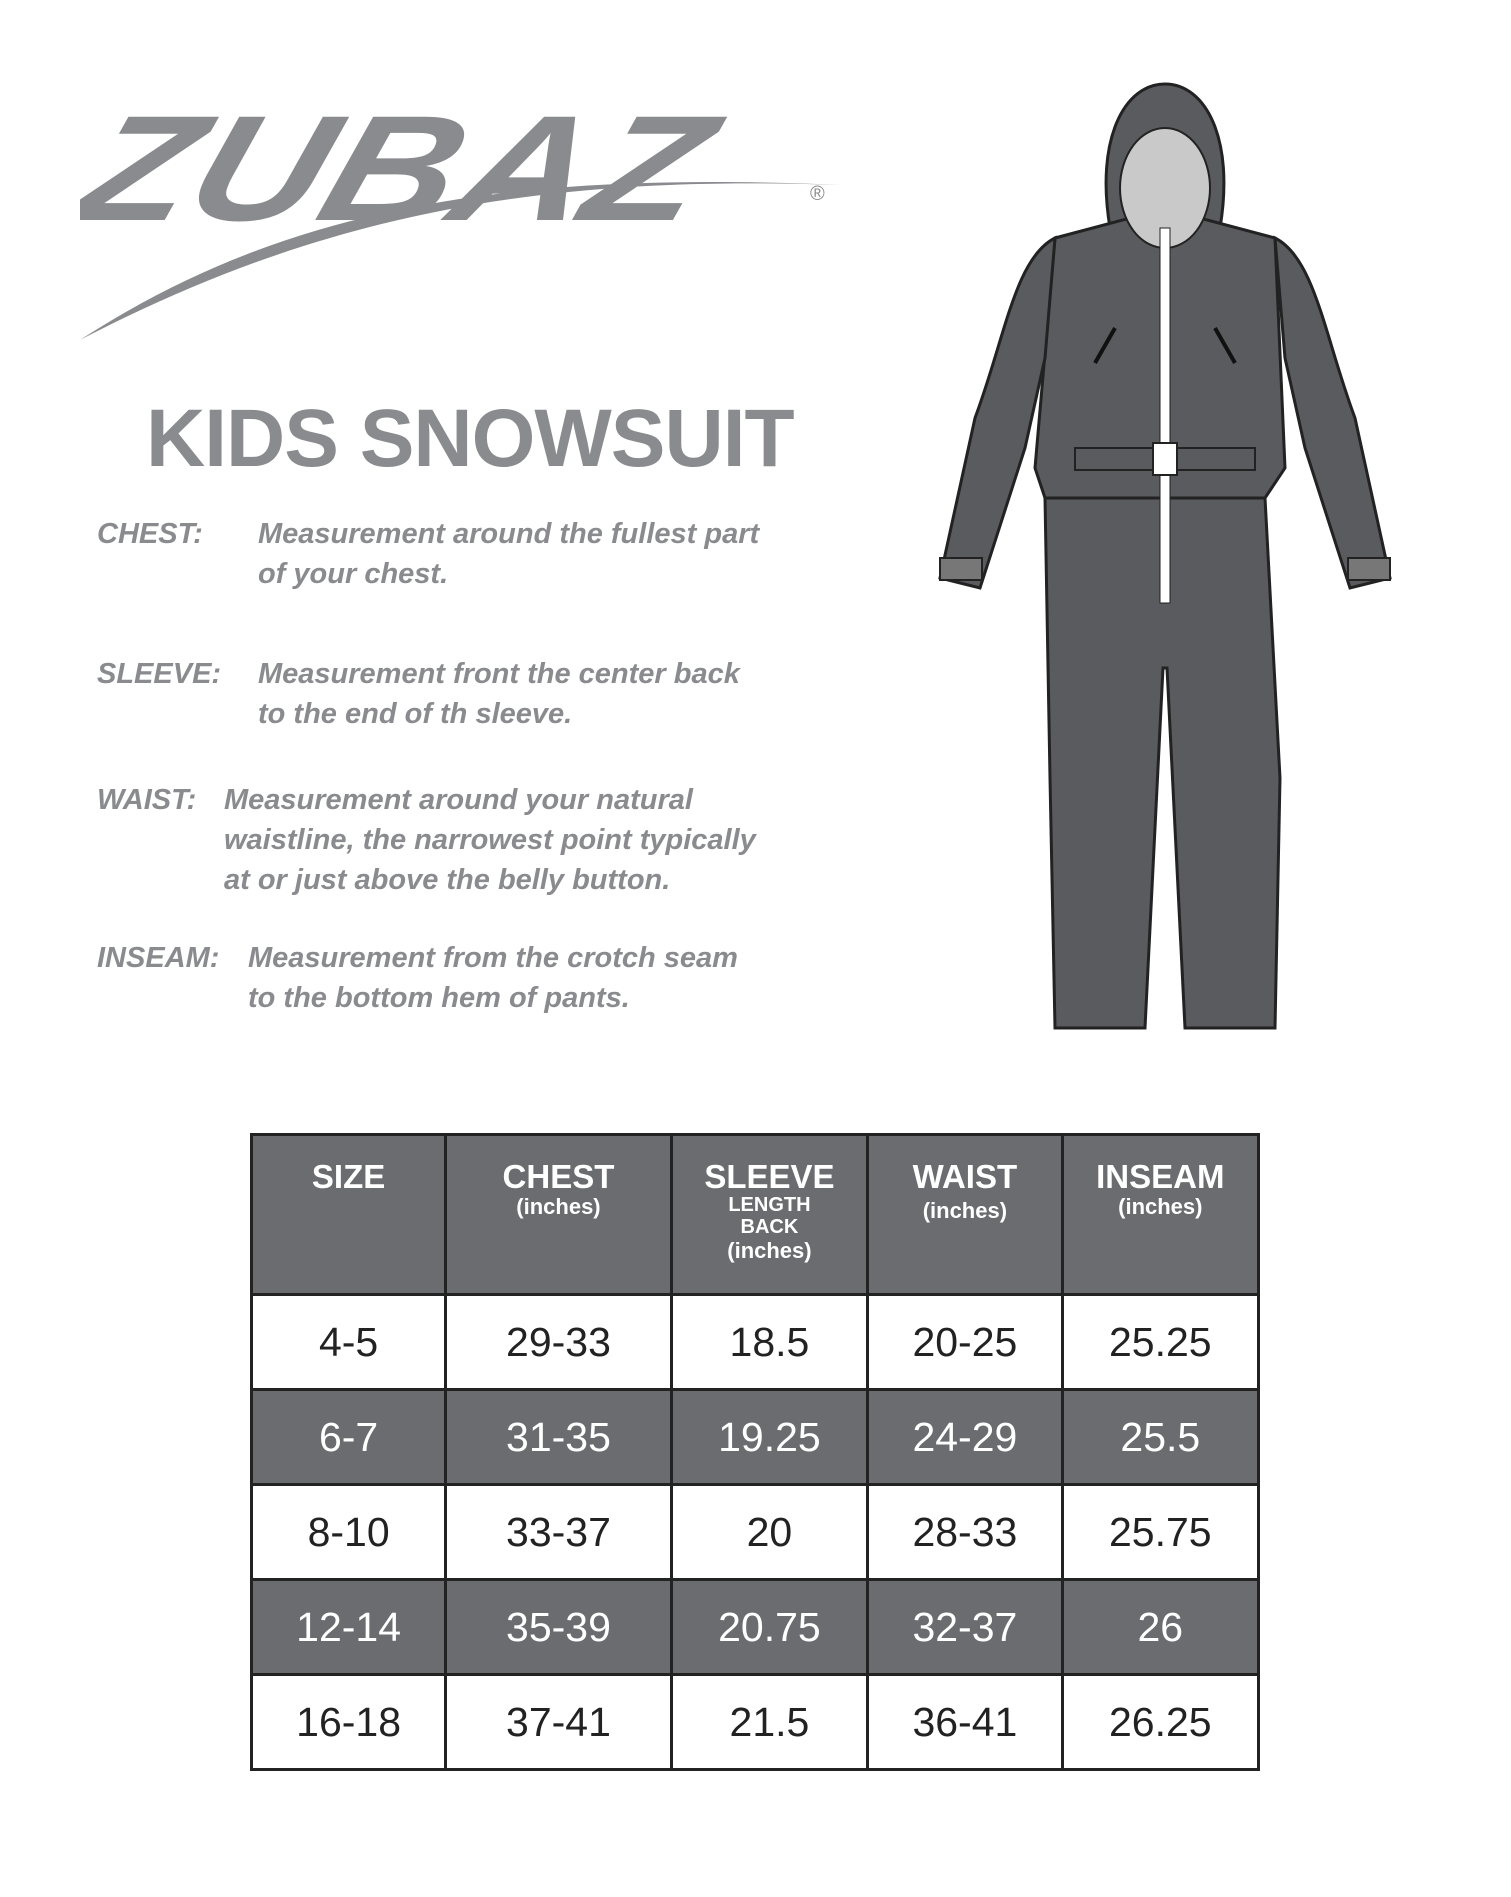 The image size is (1511, 1897). I want to click on definition-text: at or just above the belly button., so click(447, 880).